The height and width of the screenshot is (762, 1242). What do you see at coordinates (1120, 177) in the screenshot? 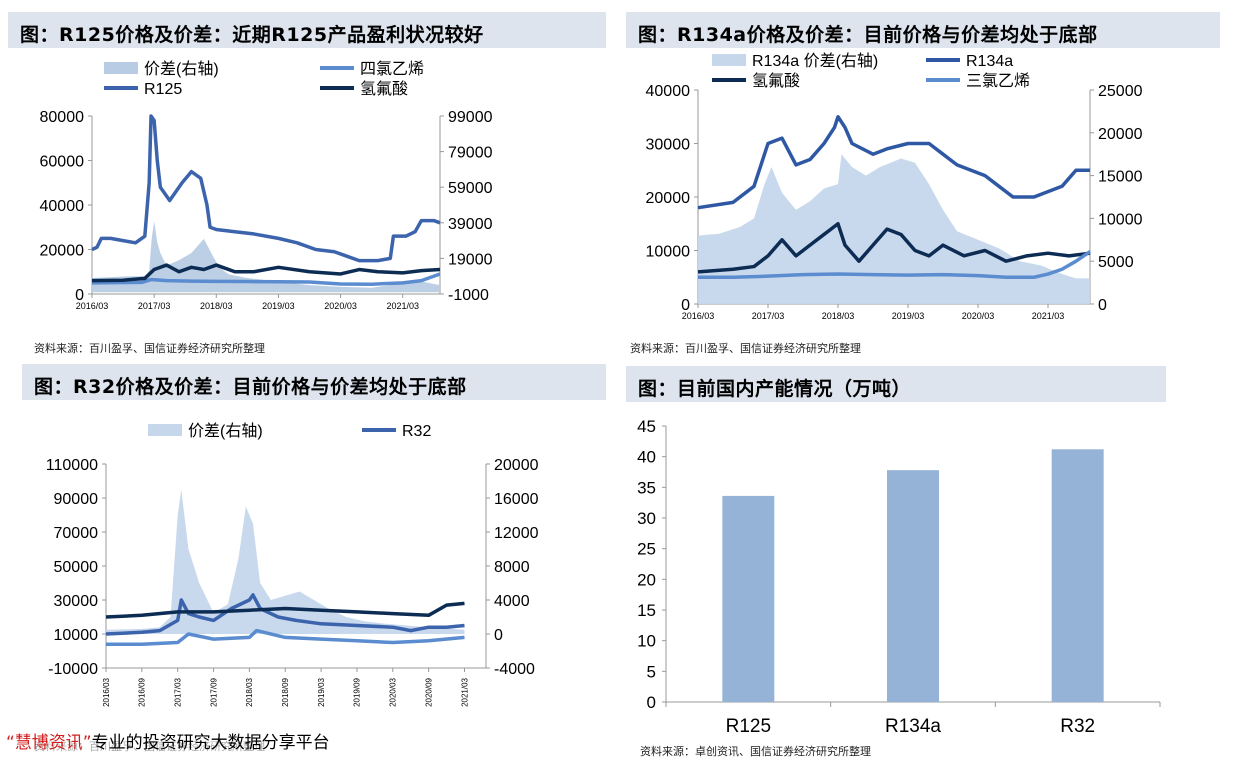
I see `y2-tick-label: 15000` at bounding box center [1120, 177].